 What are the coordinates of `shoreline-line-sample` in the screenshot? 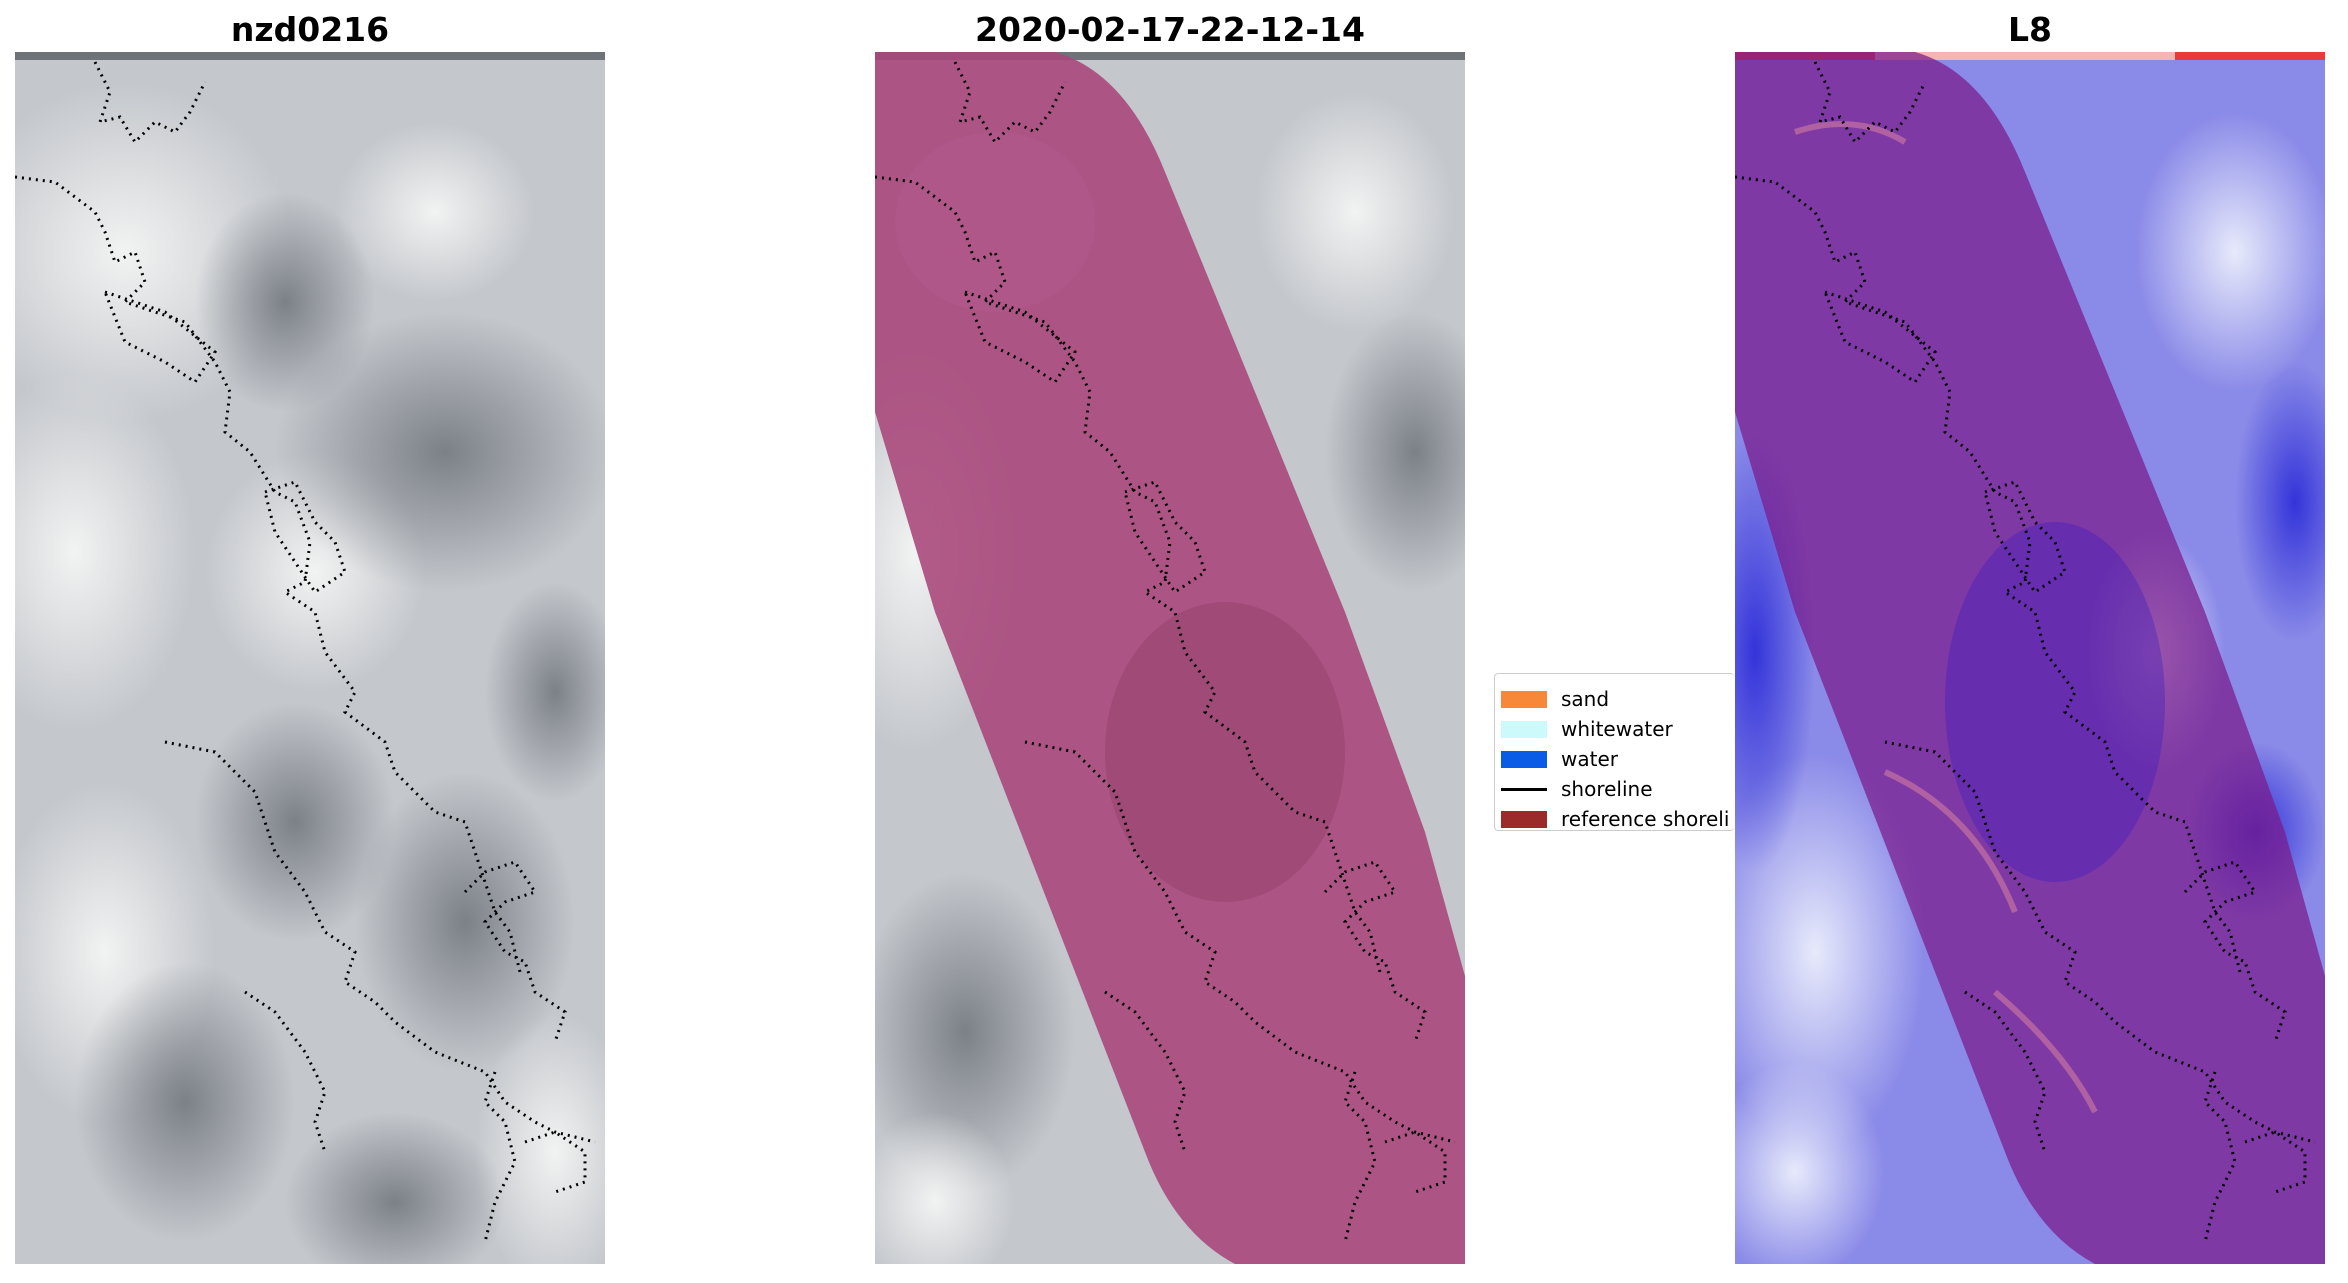 It's located at (1524, 789).